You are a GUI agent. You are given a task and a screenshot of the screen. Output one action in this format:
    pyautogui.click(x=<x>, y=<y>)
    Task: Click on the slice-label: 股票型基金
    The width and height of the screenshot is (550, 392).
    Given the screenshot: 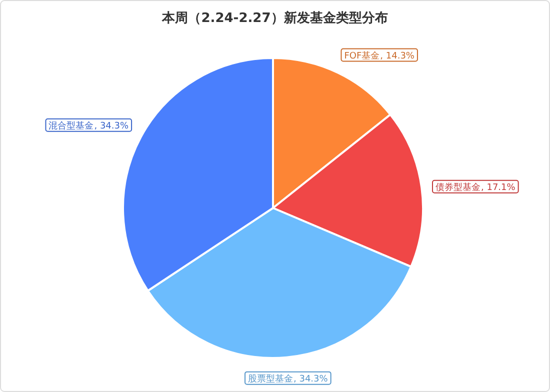 What is the action you would take?
    pyautogui.click(x=271, y=378)
    